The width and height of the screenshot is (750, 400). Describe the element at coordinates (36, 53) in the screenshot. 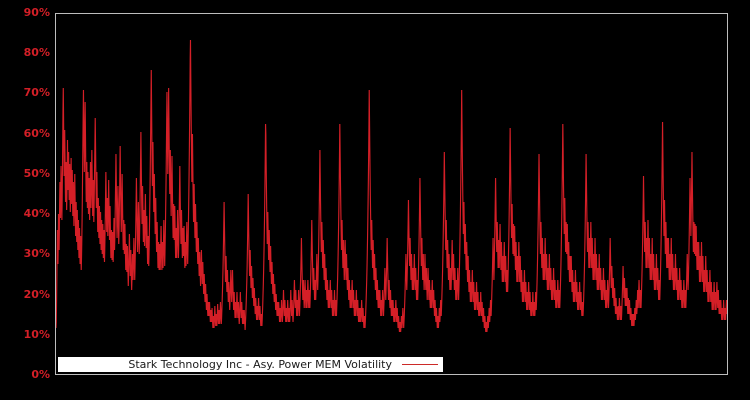

I see `y-tick-label: 80%` at that location.